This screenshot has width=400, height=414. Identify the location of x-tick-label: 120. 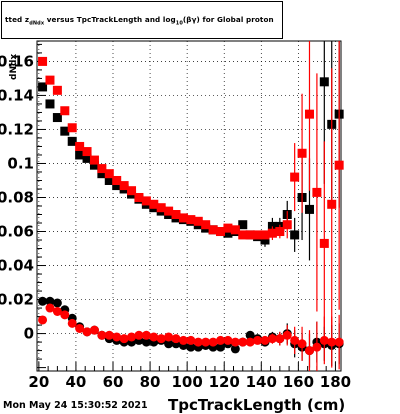
(224, 382).